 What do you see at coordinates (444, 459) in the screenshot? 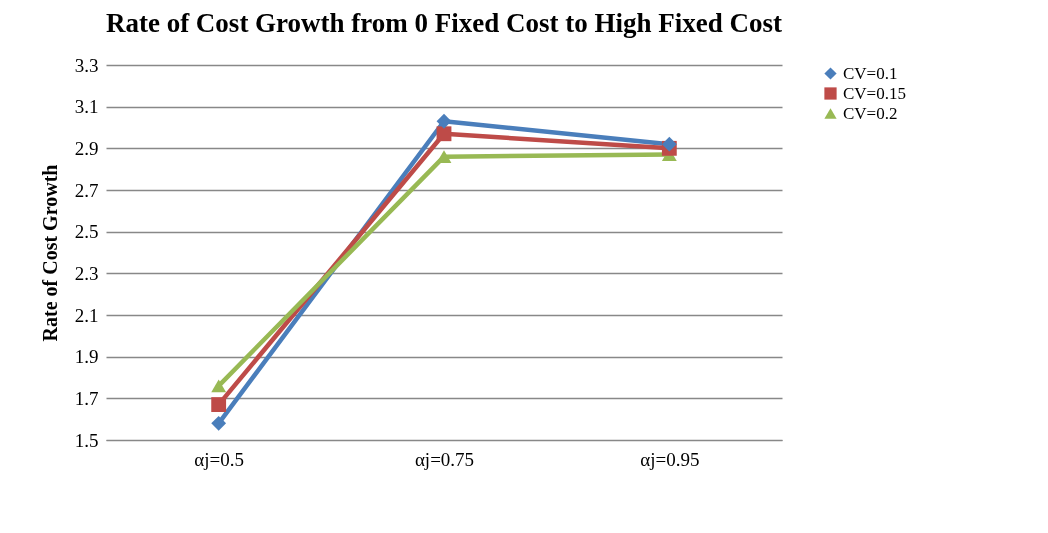
I see `x-tick-label: αj=0.75` at bounding box center [444, 459].